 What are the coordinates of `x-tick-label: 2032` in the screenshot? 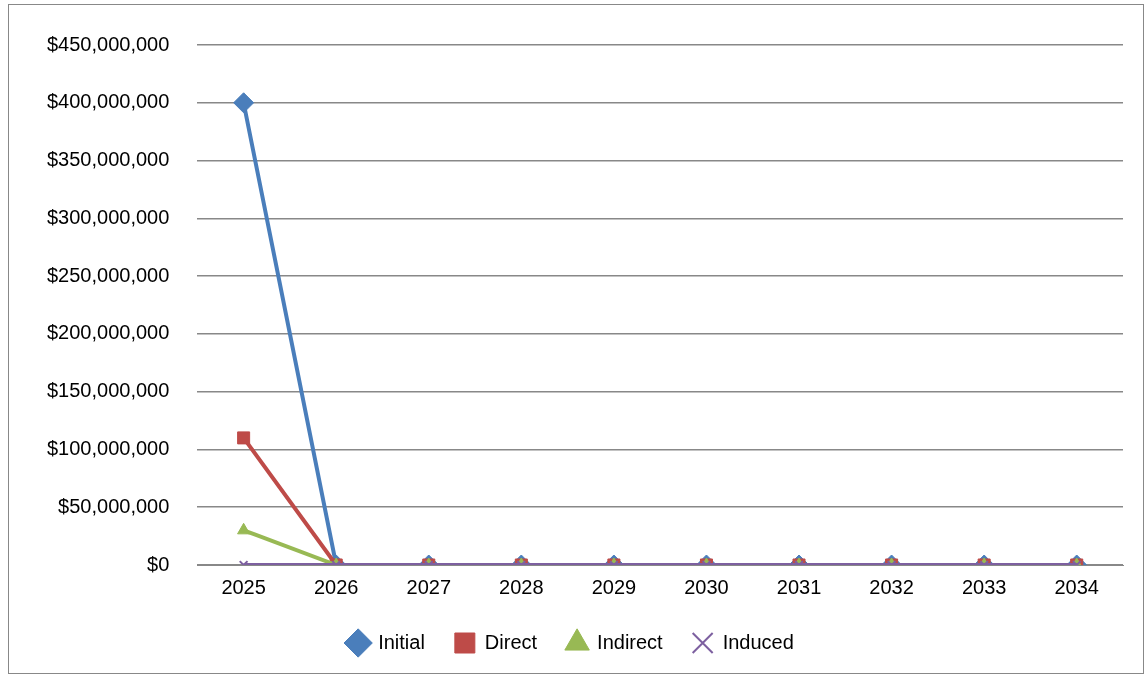 It's located at (891, 586).